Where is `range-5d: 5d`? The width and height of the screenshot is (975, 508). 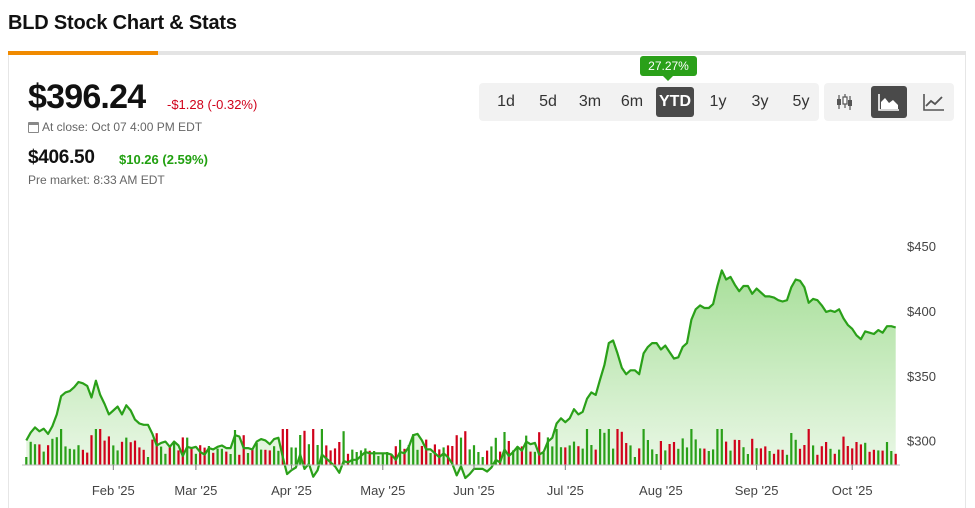 range-5d: 5d is located at coordinates (548, 101).